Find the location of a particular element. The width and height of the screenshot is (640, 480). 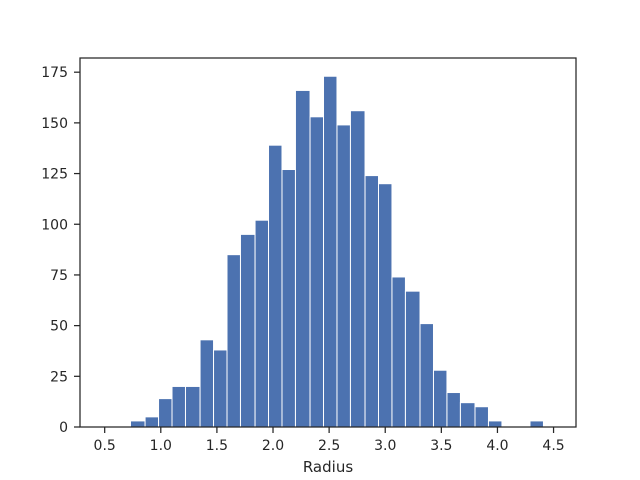

y-tick-label-5: 125 is located at coordinates (54, 175).